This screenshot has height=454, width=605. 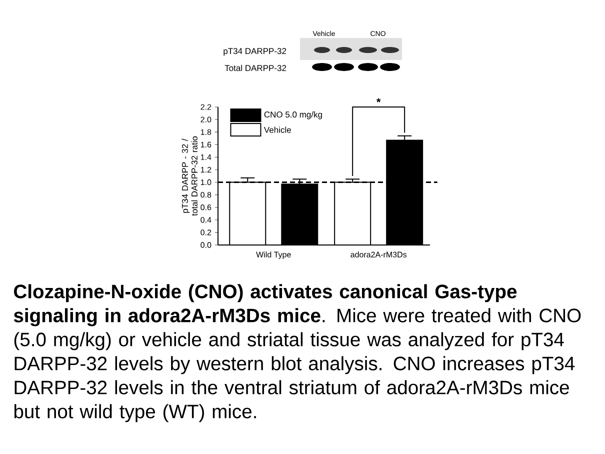 I want to click on legend-label: Vehicle, so click(x=277, y=129).